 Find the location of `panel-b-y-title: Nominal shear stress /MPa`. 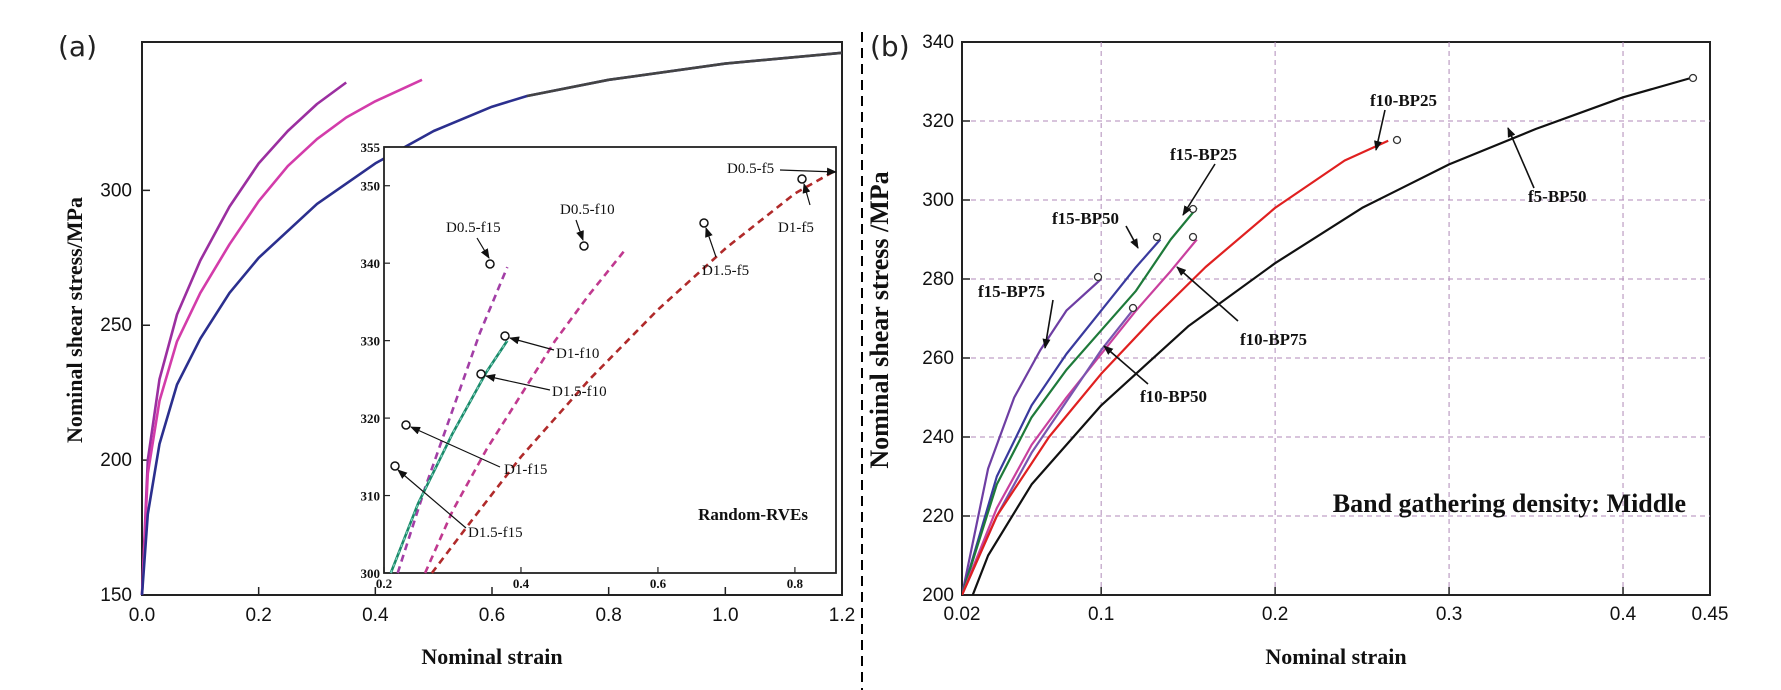

panel-b-y-title: Nominal shear stress /MPa is located at coordinates (879, 319).